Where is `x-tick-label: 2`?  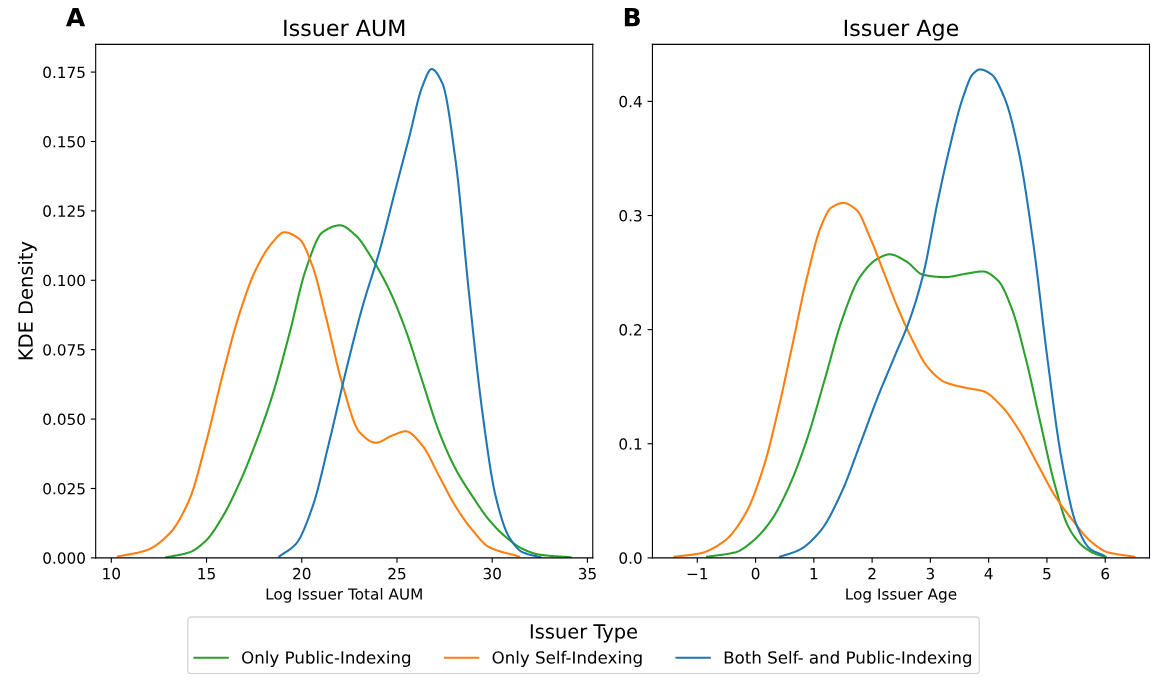
x-tick-label: 2 is located at coordinates (872, 573).